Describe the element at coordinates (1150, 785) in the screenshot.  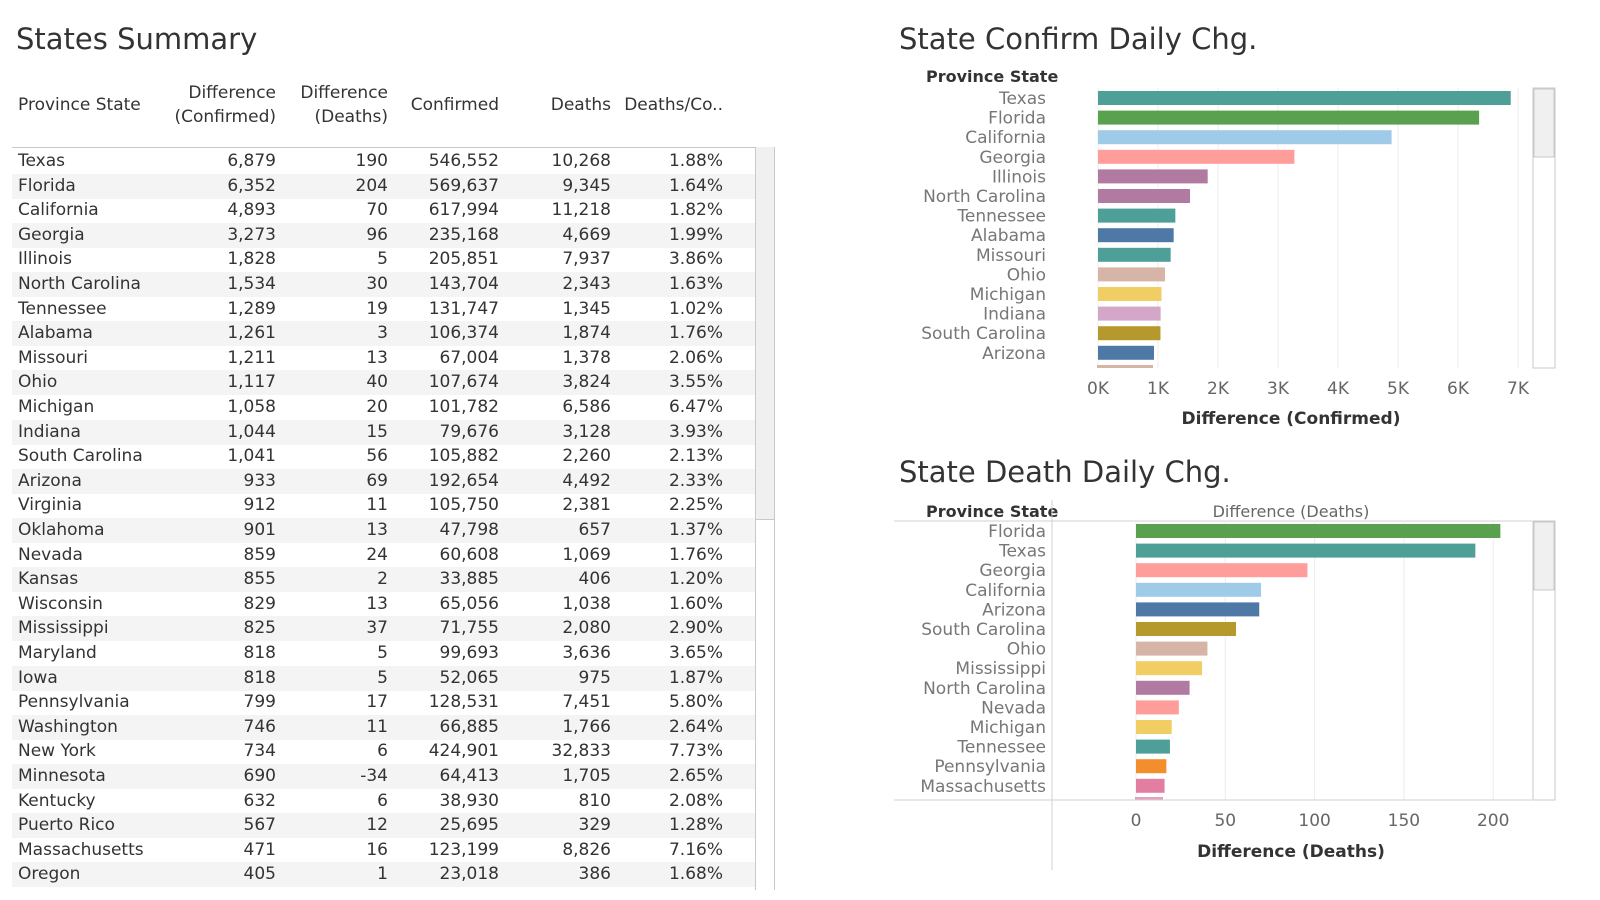
I see `death-bar-massachusetts` at that location.